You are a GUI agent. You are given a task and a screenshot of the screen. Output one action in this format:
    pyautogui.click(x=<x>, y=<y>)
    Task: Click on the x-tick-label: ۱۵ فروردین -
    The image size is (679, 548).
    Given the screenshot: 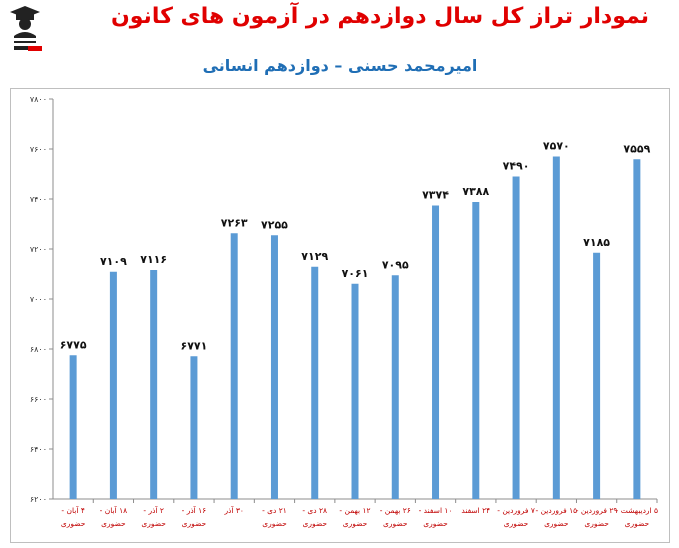 What is the action you would take?
    pyautogui.click(x=557, y=510)
    